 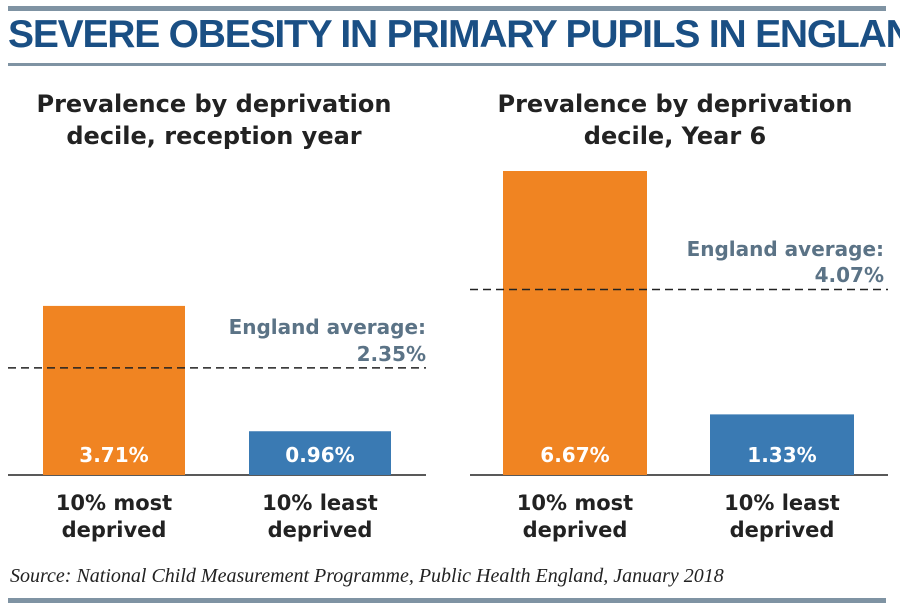 I want to click on bar-year6-most-deprived, so click(x=575, y=323).